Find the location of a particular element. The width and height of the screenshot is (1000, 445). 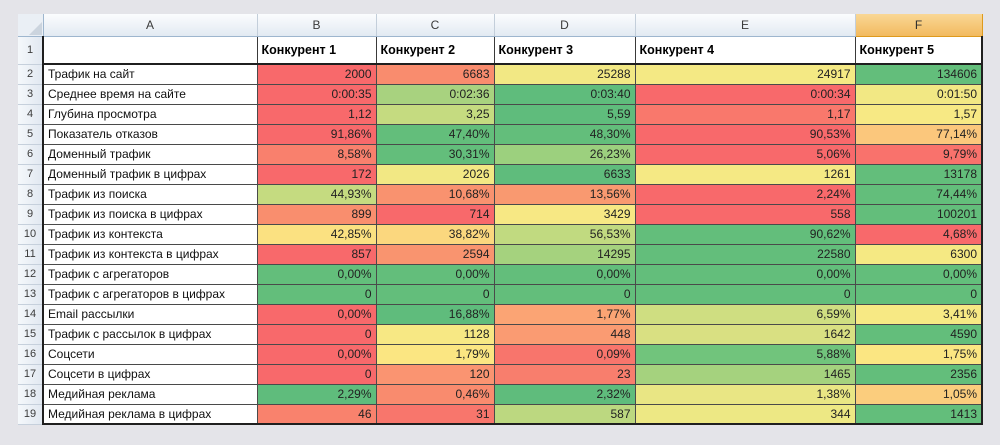

cell-F19: 1413 is located at coordinates (918, 414).